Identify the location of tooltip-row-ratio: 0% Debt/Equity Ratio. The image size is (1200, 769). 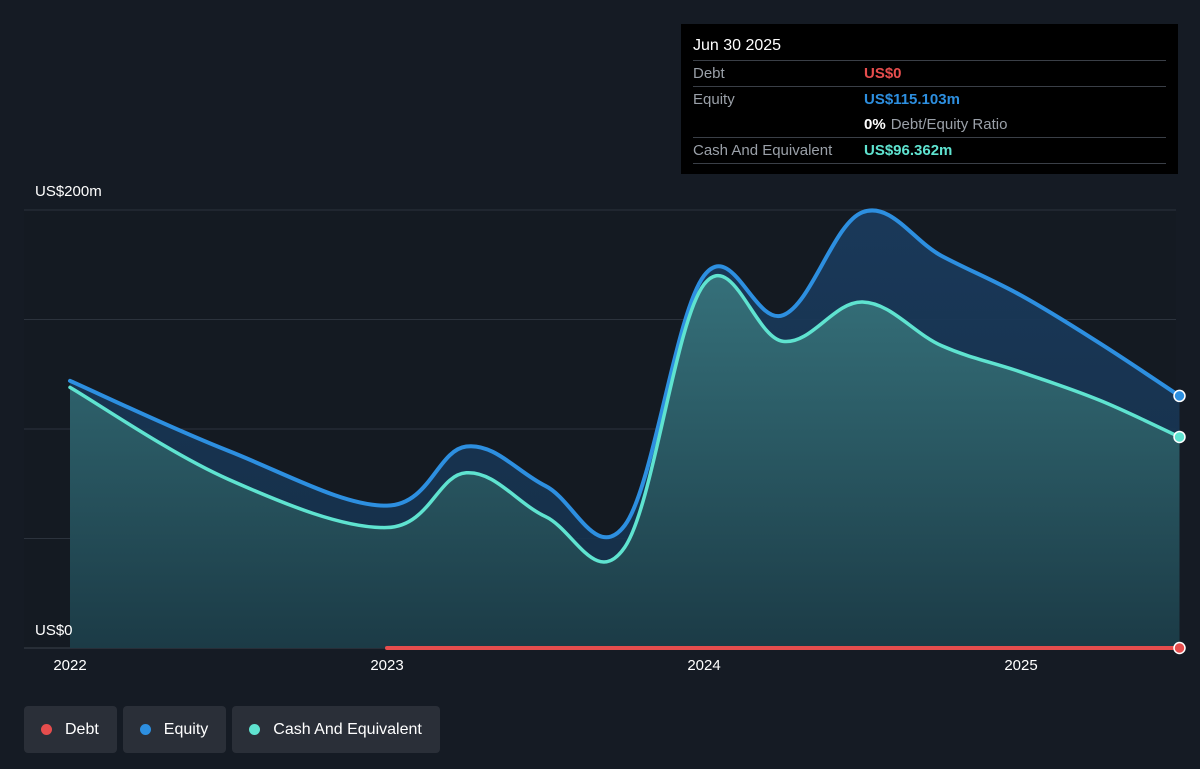
(929, 124).